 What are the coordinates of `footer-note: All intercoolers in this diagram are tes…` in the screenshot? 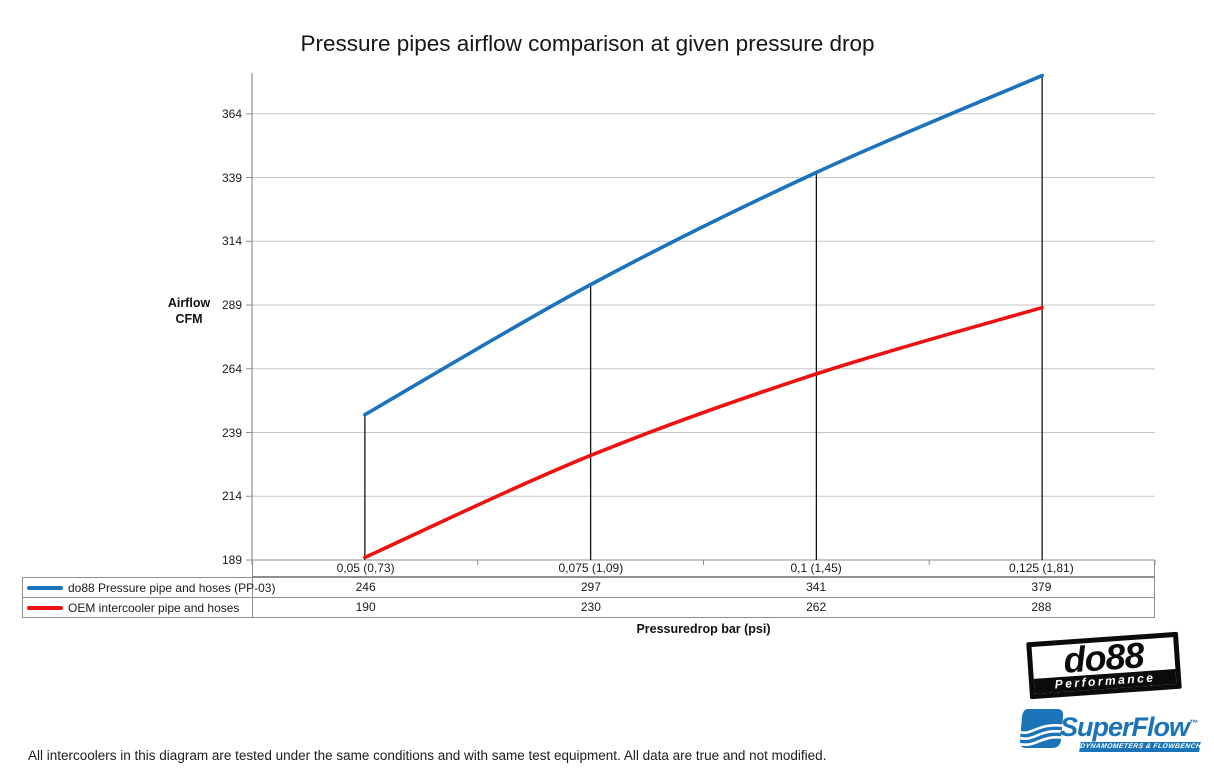 It's located at (427, 755).